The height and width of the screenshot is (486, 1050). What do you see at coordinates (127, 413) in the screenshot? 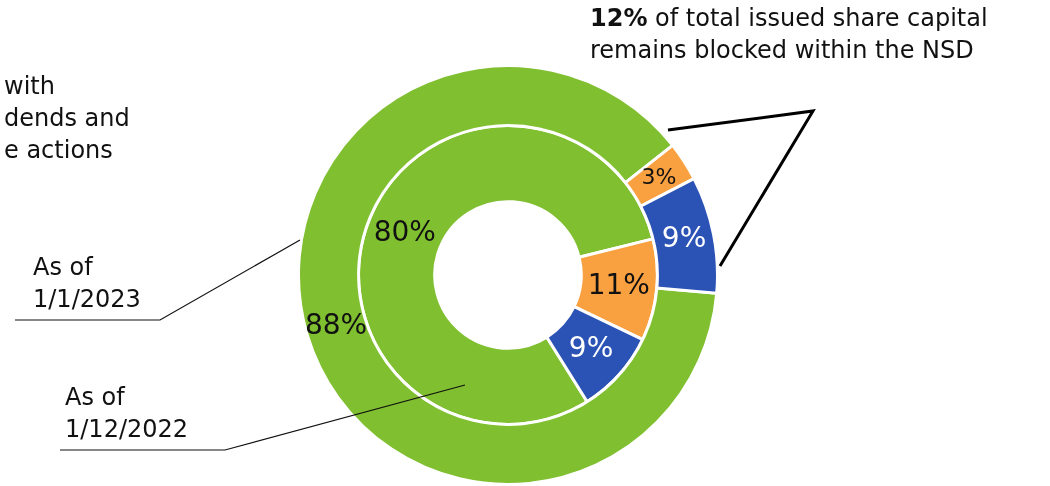
I see `slice-label: As of 1/12/2022` at bounding box center [127, 413].